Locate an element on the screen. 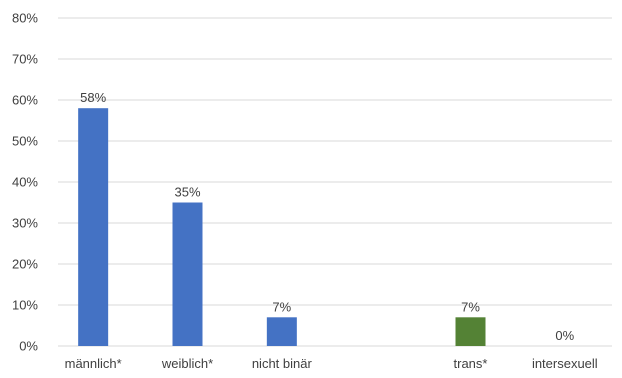  data-label: 0% is located at coordinates (564, 335).